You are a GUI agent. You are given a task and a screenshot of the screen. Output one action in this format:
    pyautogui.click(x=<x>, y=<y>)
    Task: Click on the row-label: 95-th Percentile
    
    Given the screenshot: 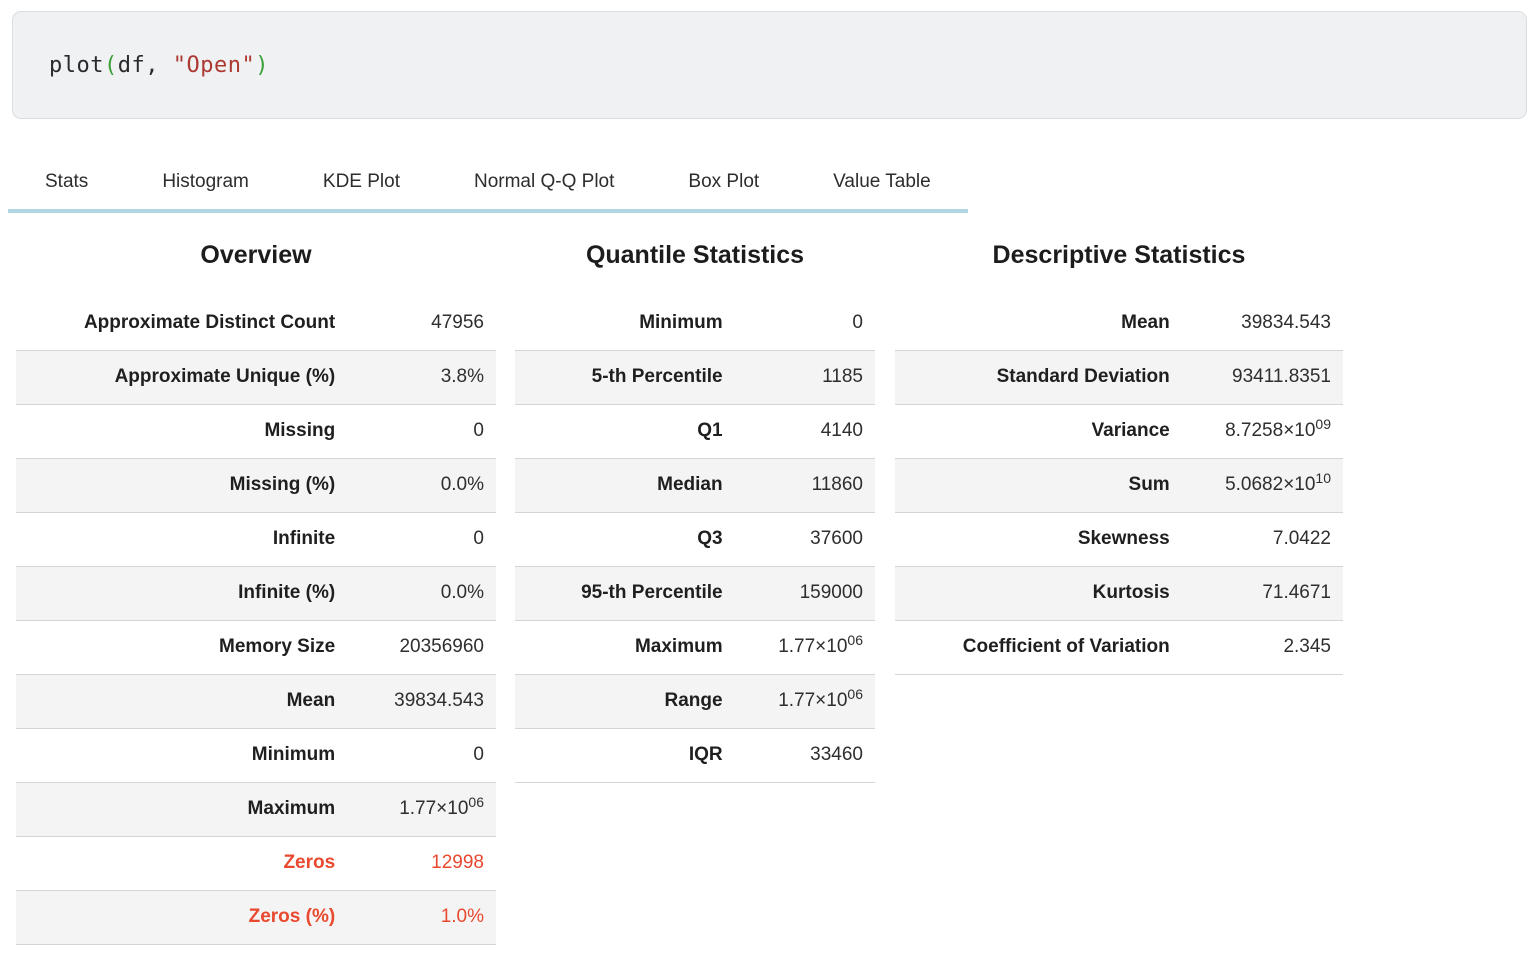 What is the action you would take?
    pyautogui.click(x=625, y=592)
    